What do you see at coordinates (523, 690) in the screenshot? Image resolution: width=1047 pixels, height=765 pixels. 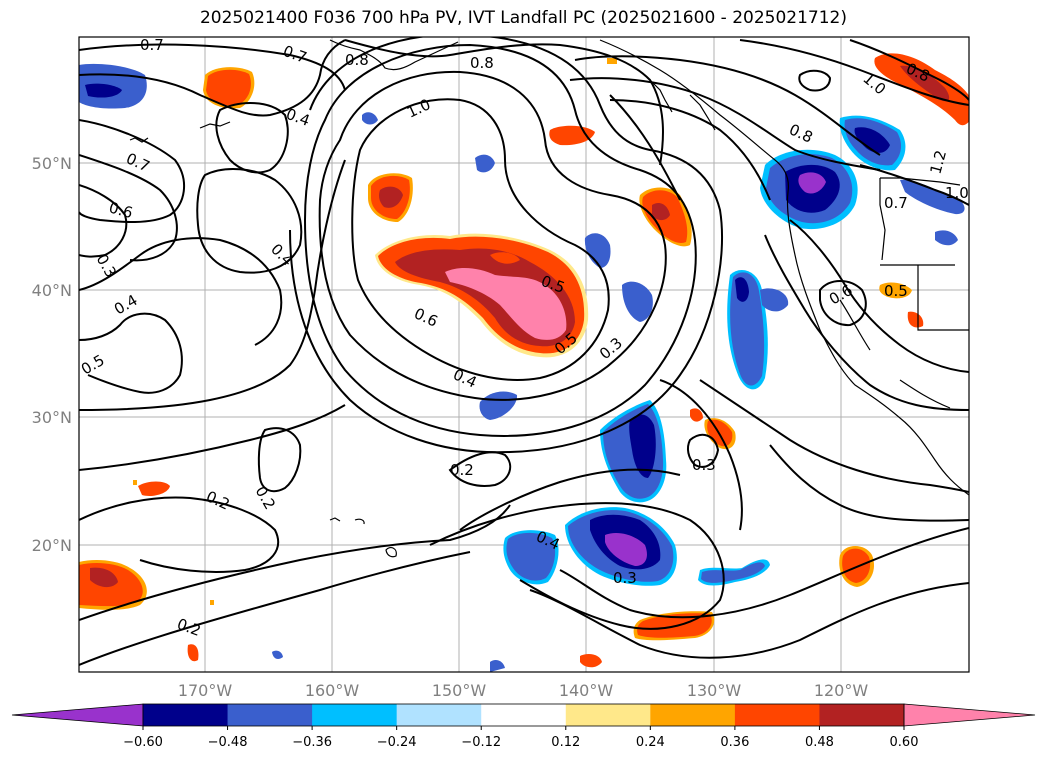 I see `longitude-labels: 170°W 160°W 150°W 140°W 130°W 120°W` at bounding box center [523, 690].